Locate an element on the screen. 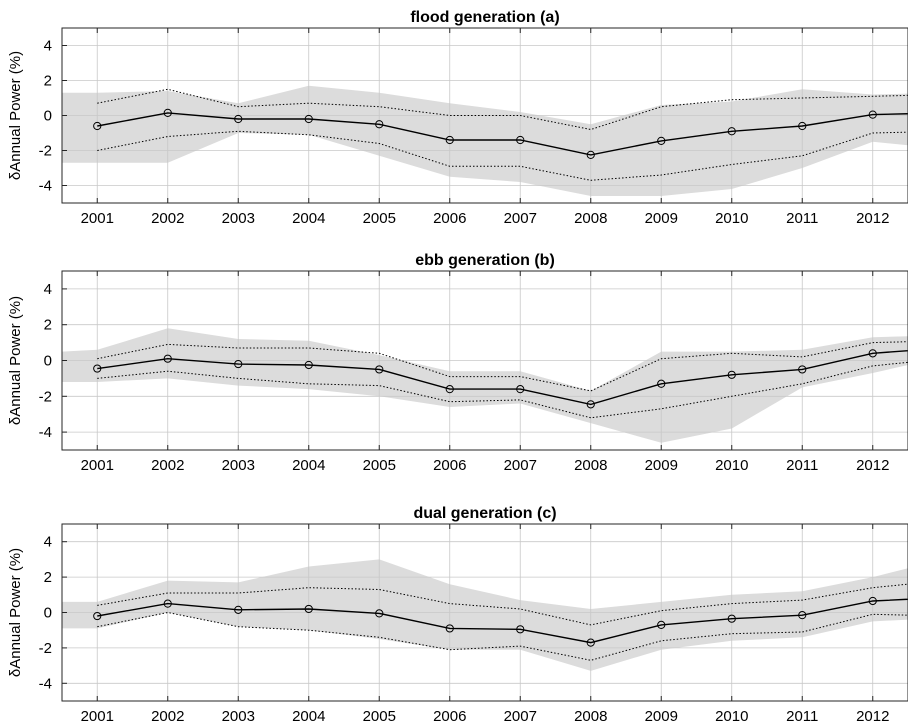  chart-title: dual generation (c) is located at coordinates (484, 513).